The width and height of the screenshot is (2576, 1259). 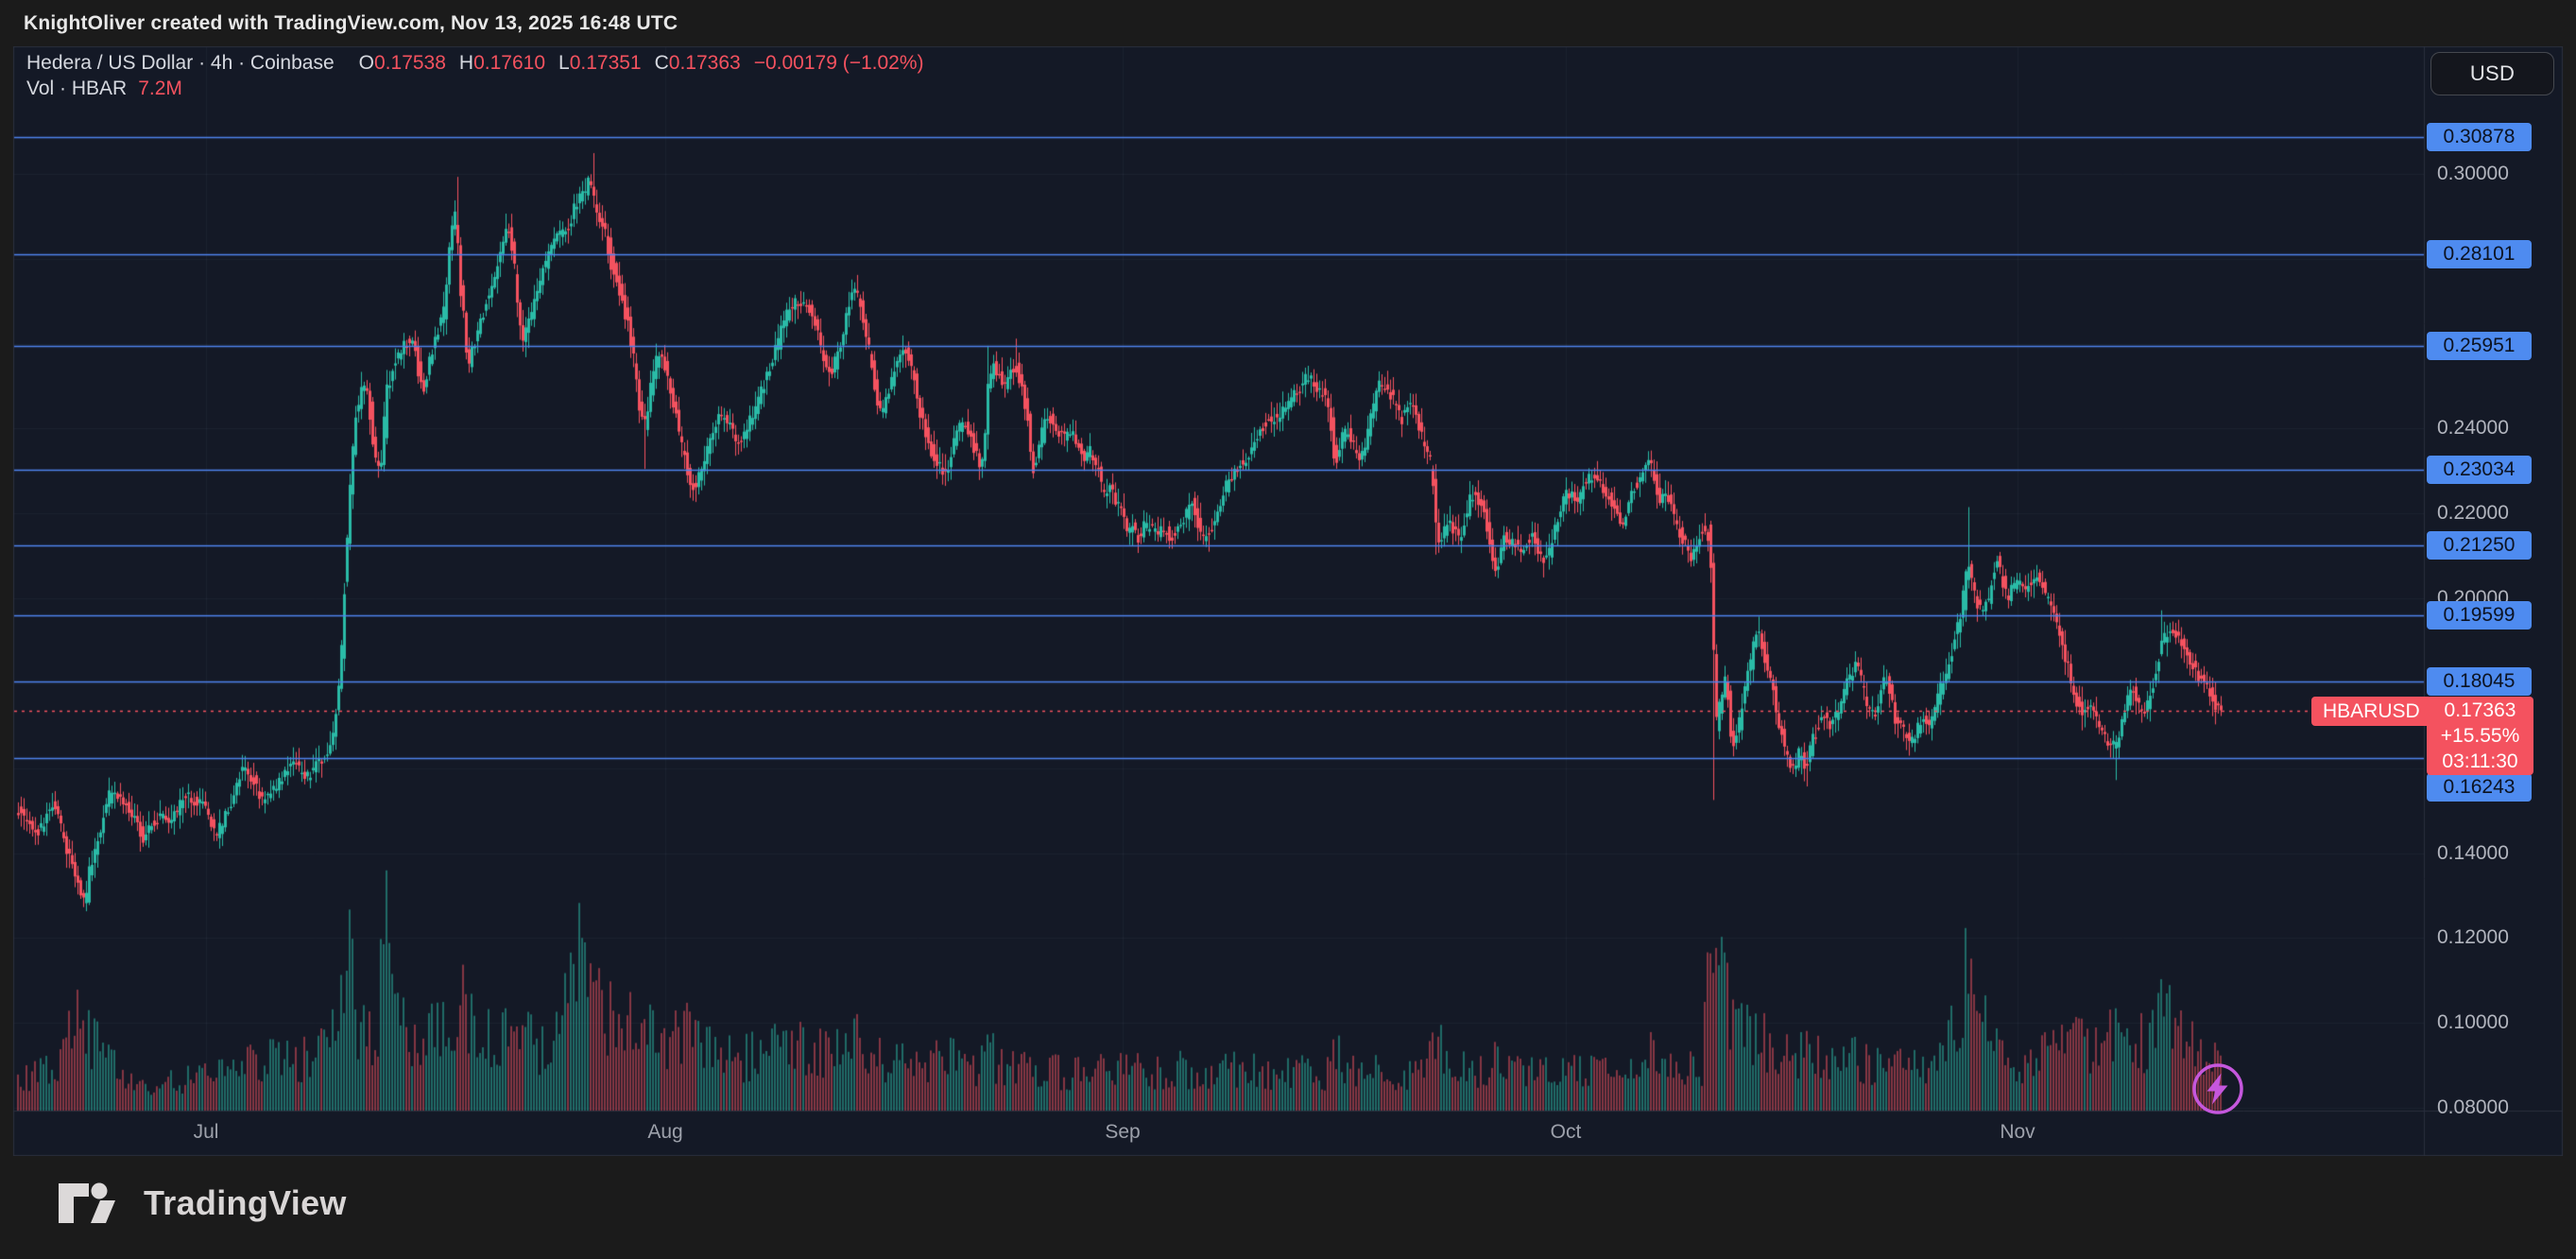 What do you see at coordinates (2473, 514) in the screenshot?
I see `price-tick-0.22000: 0.22000` at bounding box center [2473, 514].